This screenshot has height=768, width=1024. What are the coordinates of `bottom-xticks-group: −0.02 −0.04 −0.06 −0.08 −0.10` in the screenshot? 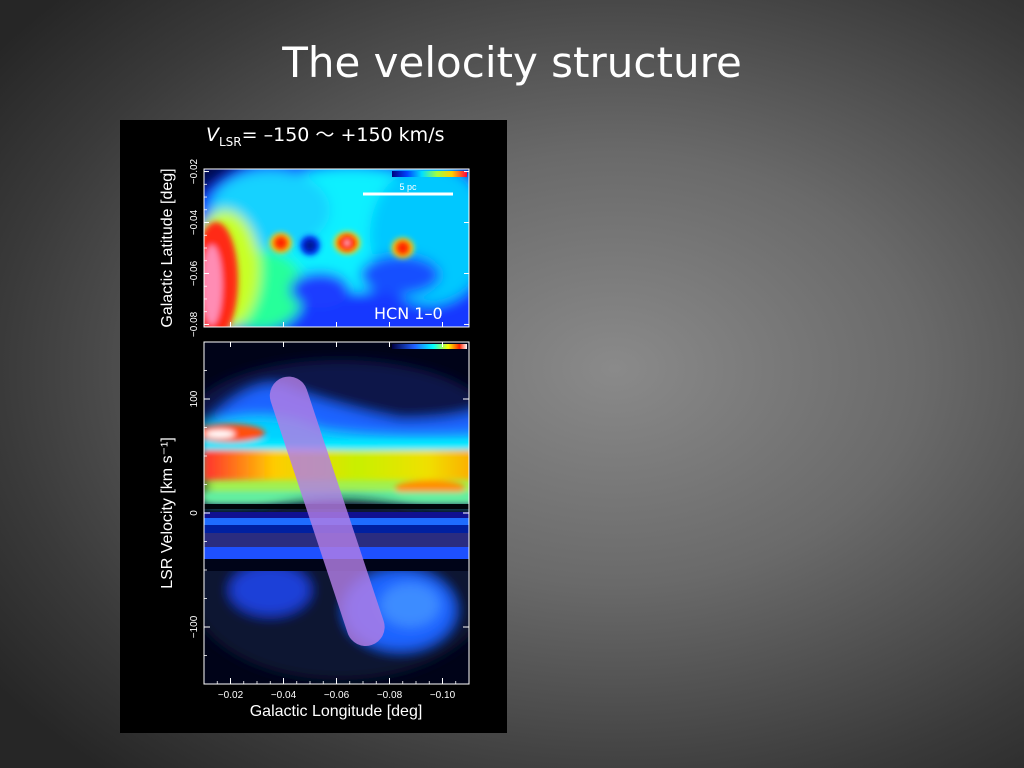 It's located at (330, 511).